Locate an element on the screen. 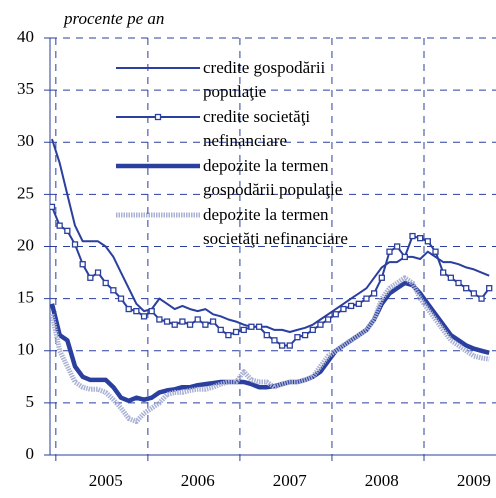 The image size is (496, 498). x-tick-label: 2009 is located at coordinates (474, 480).